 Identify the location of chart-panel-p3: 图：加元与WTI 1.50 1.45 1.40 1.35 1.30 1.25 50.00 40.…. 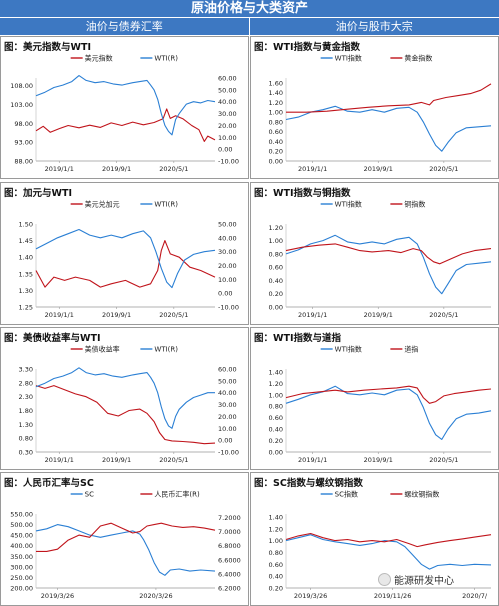
(124, 253).